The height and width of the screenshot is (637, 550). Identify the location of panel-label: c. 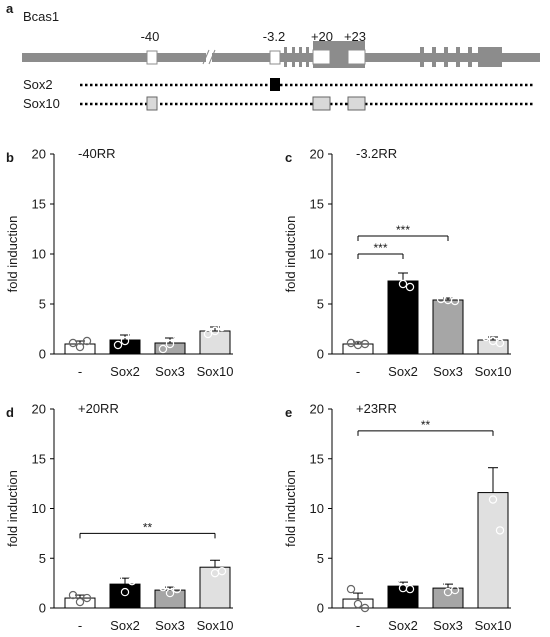
(288, 157).